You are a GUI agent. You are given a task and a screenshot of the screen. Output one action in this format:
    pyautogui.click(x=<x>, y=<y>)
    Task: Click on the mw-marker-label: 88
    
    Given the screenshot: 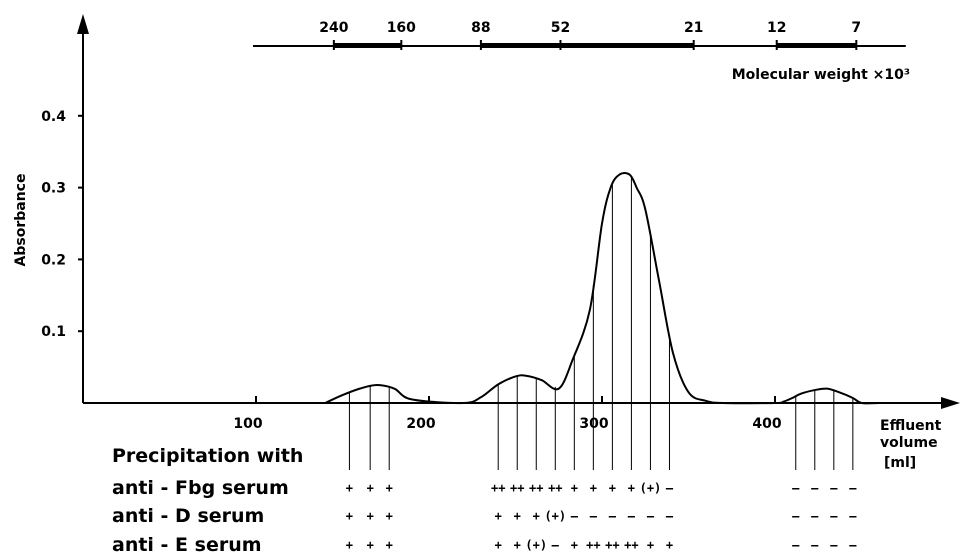 What is the action you would take?
    pyautogui.click(x=480, y=28)
    